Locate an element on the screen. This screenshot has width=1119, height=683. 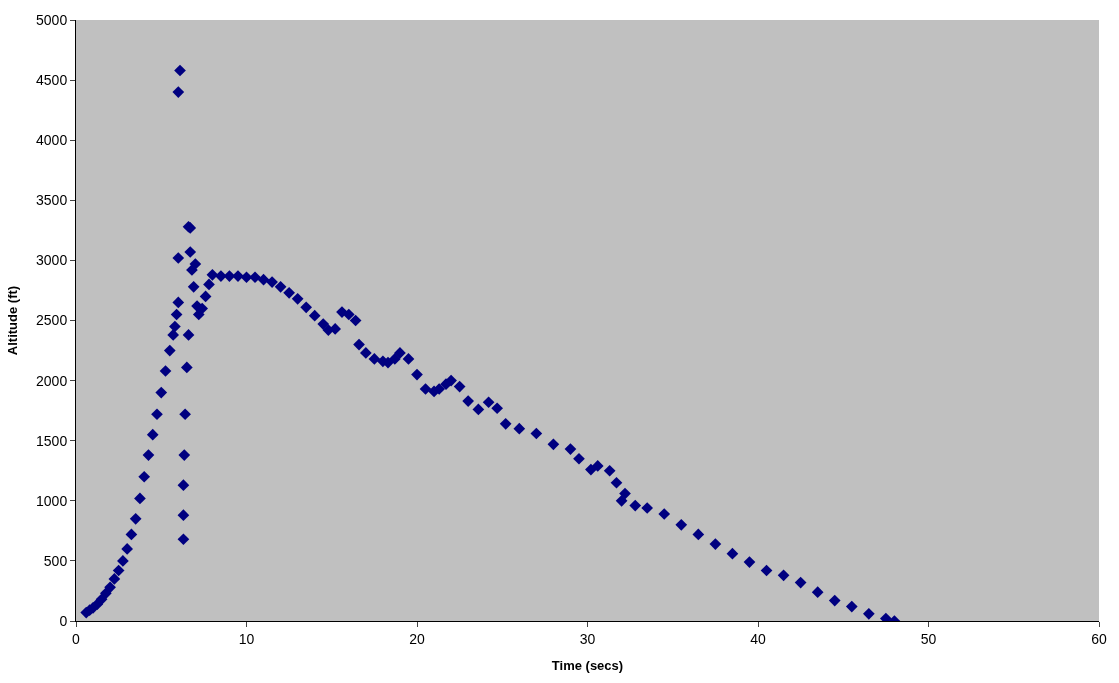
y-tick-label: 5000 is located at coordinates (52, 19).